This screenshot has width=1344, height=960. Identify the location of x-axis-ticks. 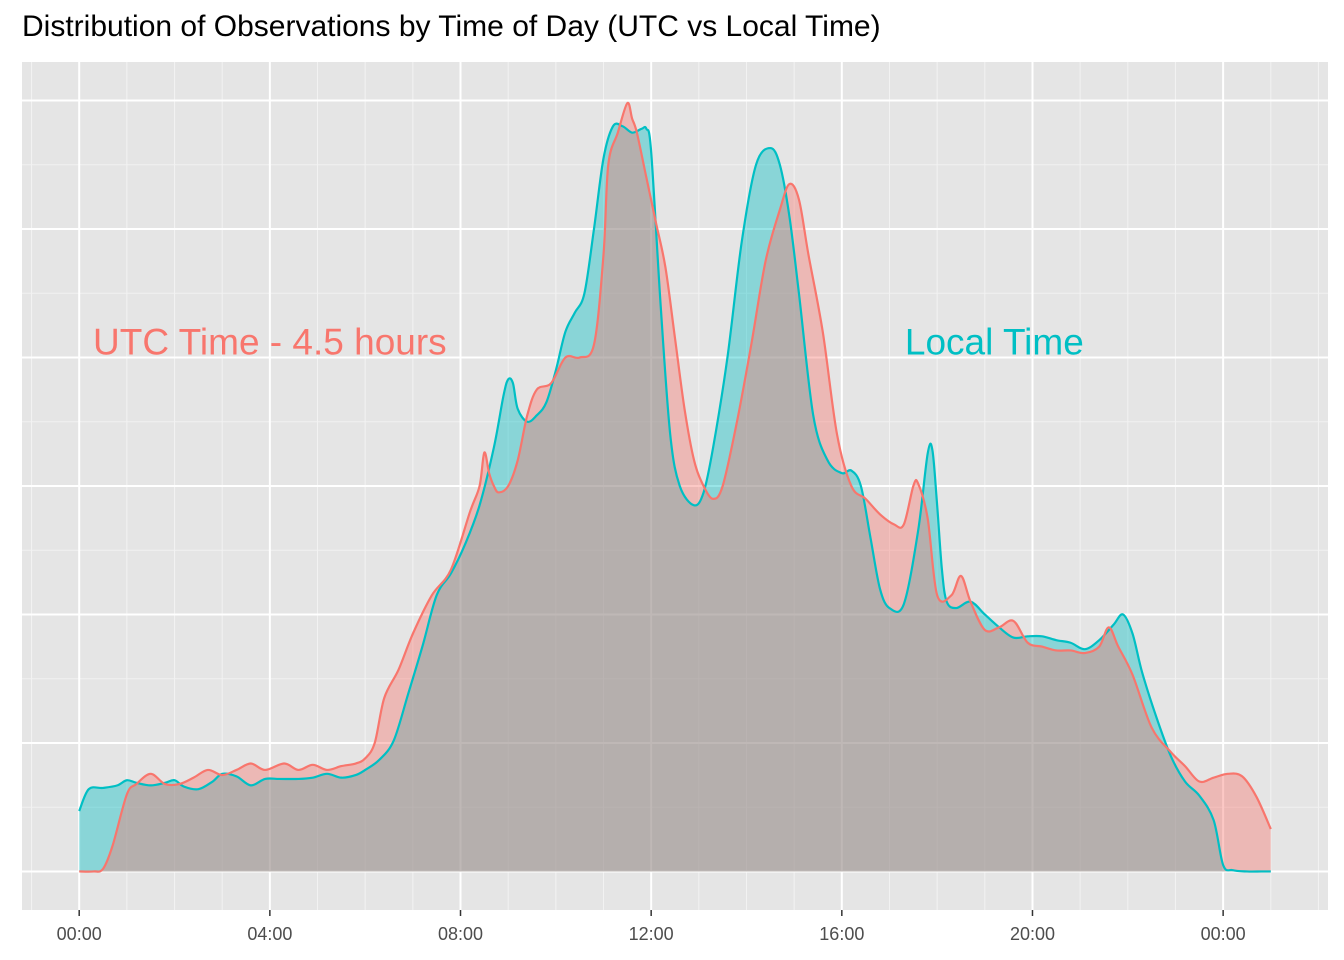
(651, 913).